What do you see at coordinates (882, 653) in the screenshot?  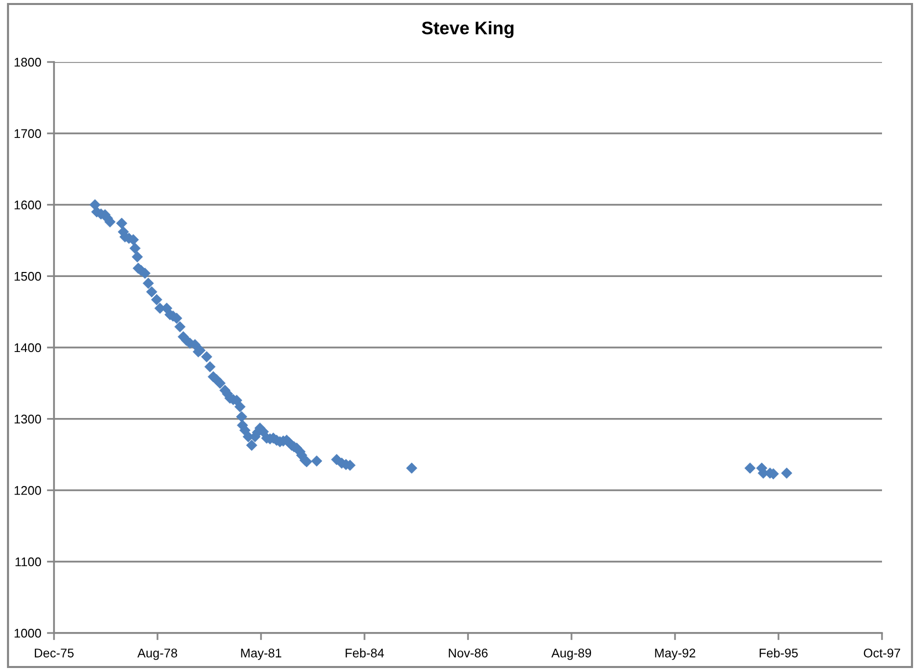 I see `x-tick-label: Oct-97` at bounding box center [882, 653].